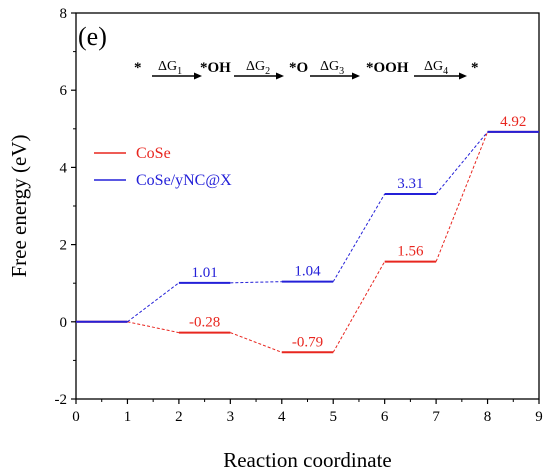 This screenshot has height=472, width=550. I want to click on legend-label-cose: CoSe, so click(153, 153).